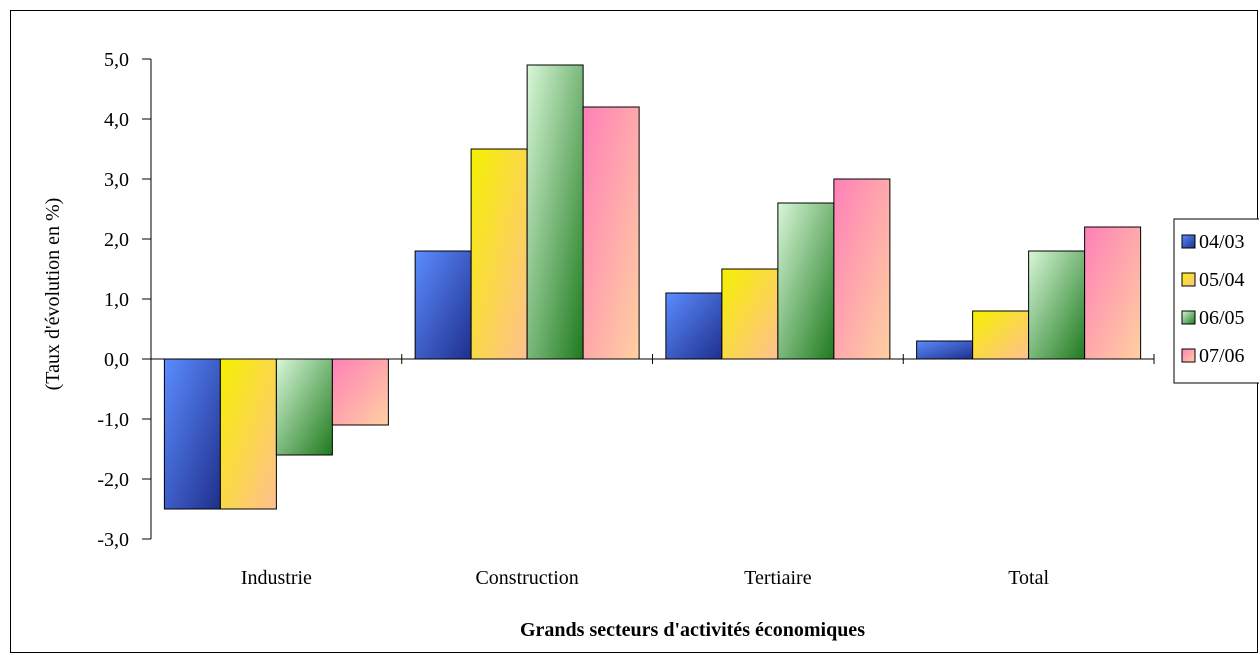 The image size is (1260, 655). I want to click on x-category-label: Total, so click(1028, 578).